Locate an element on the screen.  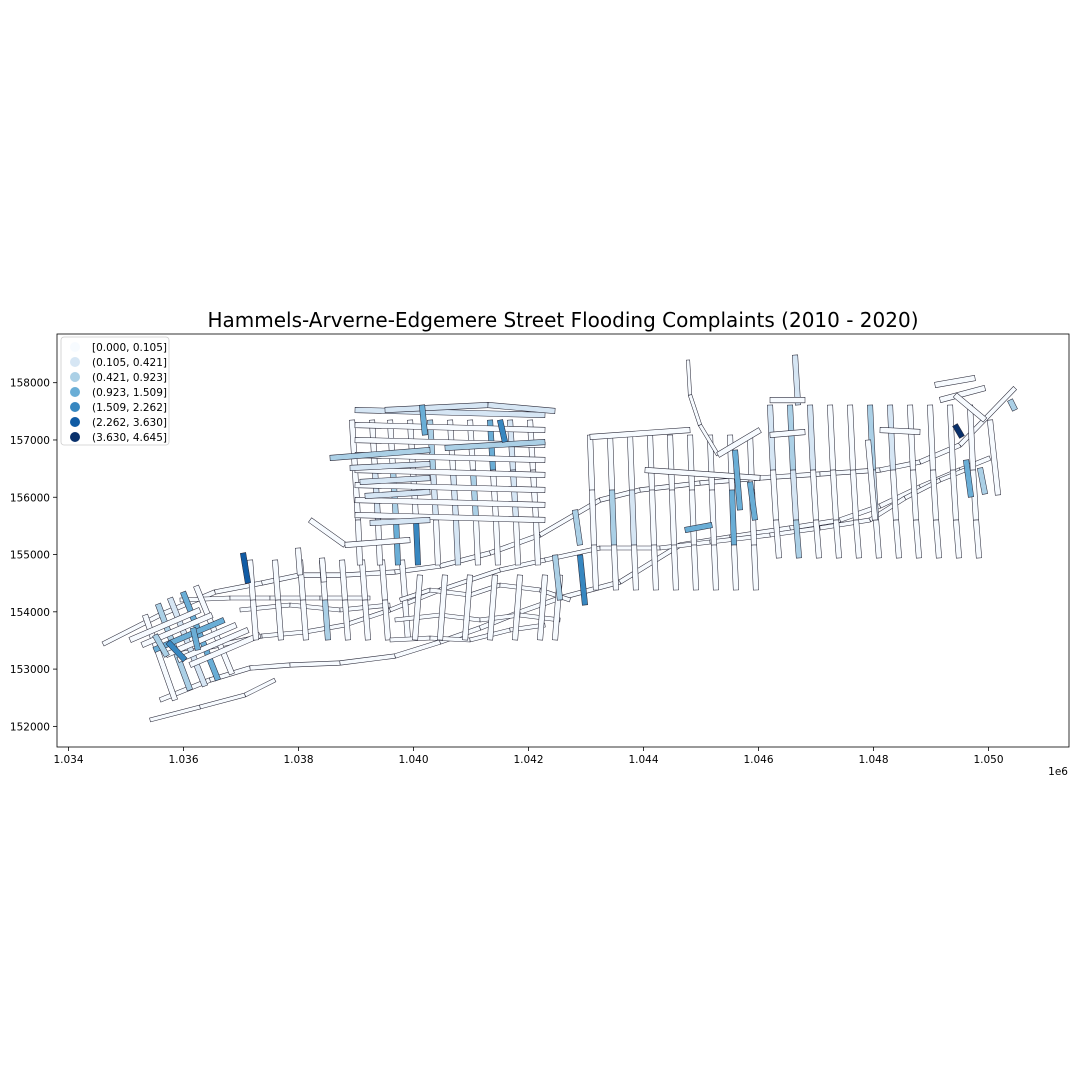
legend-label: (3.630, 4.645] is located at coordinates (129, 438).